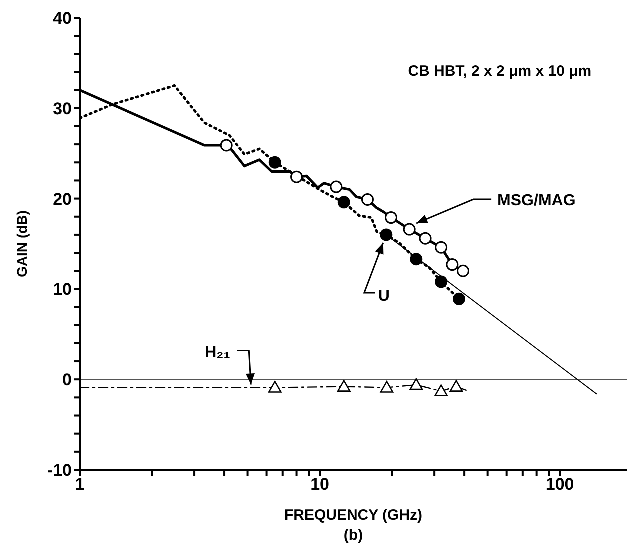 The width and height of the screenshot is (635, 548). What do you see at coordinates (537, 201) in the screenshot?
I see `legend-label: MSG/MAG` at bounding box center [537, 201].